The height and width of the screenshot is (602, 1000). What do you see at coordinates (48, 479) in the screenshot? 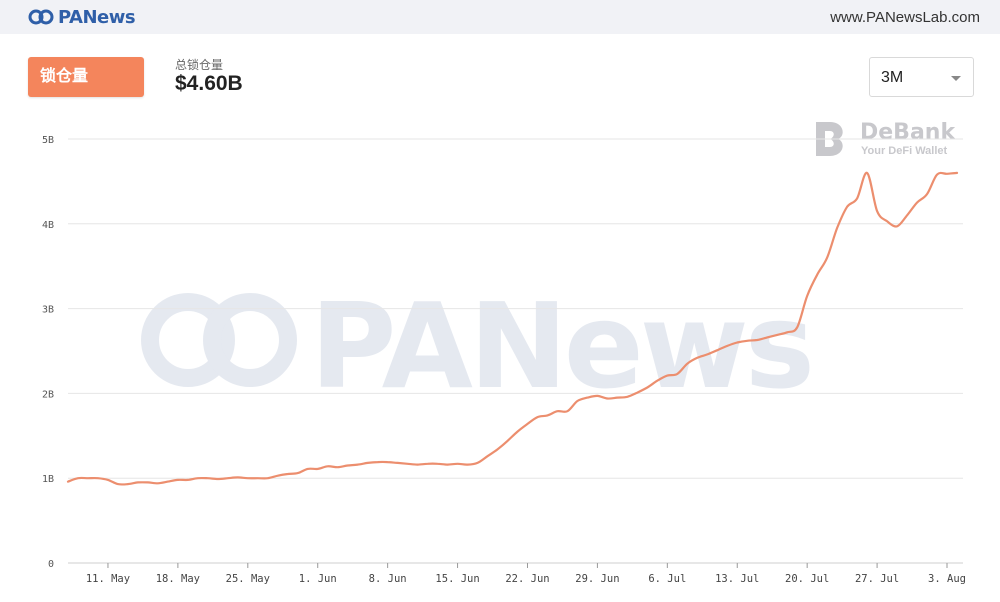
I see `y-tick-label: 1B` at bounding box center [48, 479].